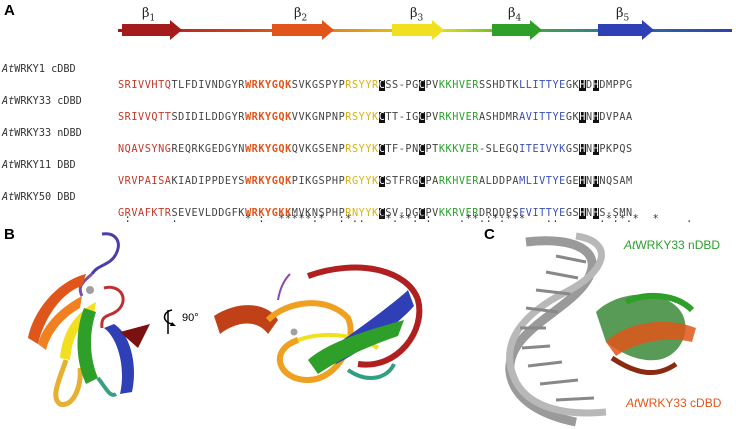 This screenshot has height=429, width=736. I want to click on strand-gradient-line, so click(425, 30).